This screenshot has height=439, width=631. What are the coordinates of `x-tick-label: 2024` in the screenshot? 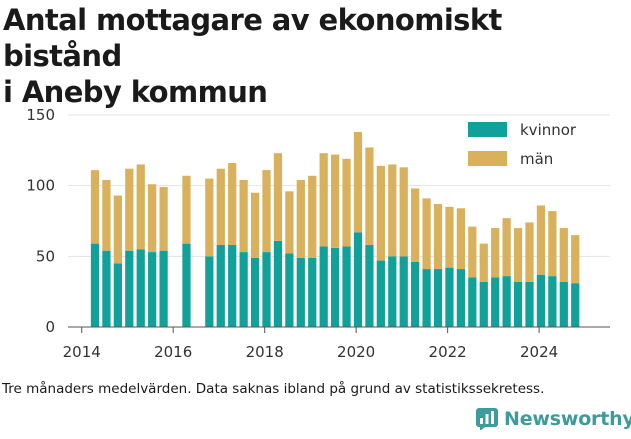 It's located at (539, 352).